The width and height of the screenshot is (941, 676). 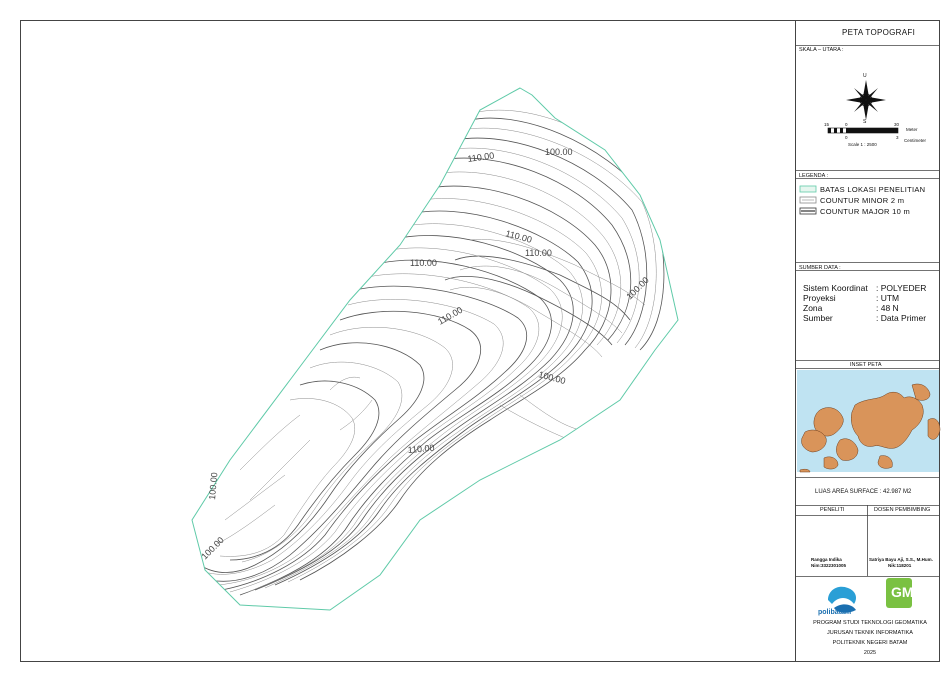 I want to click on source-value-zone: : 48 N, so click(x=887, y=308).